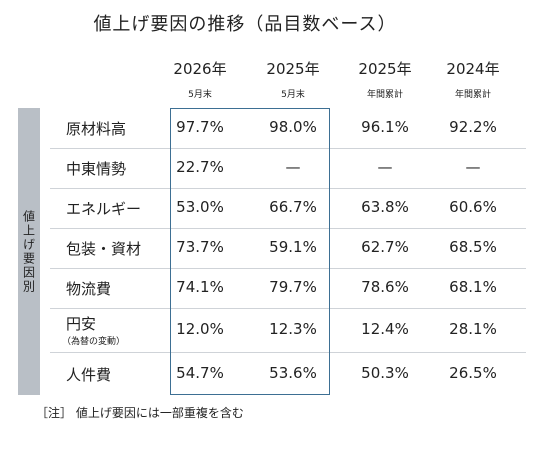  Describe the element at coordinates (200, 247) in the screenshot. I see `cell-value: 73.7%` at that location.